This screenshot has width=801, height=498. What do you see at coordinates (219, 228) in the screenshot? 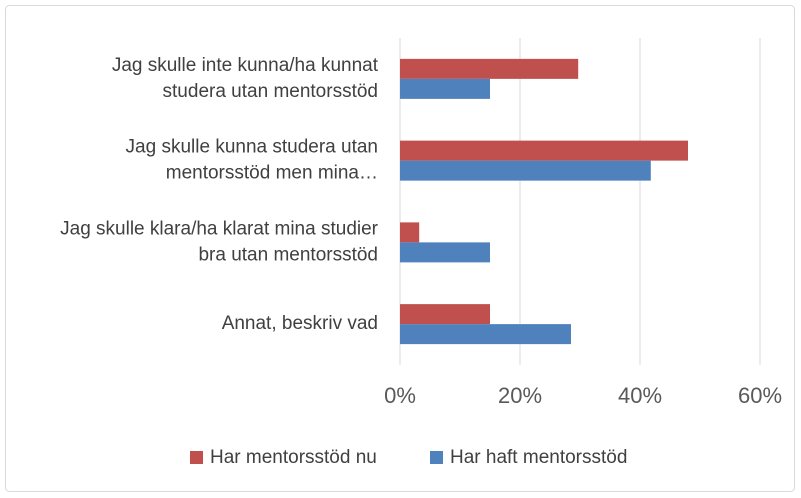
I see `category-label: Jag skulle klara/ha klarat mina studier` at bounding box center [219, 228].